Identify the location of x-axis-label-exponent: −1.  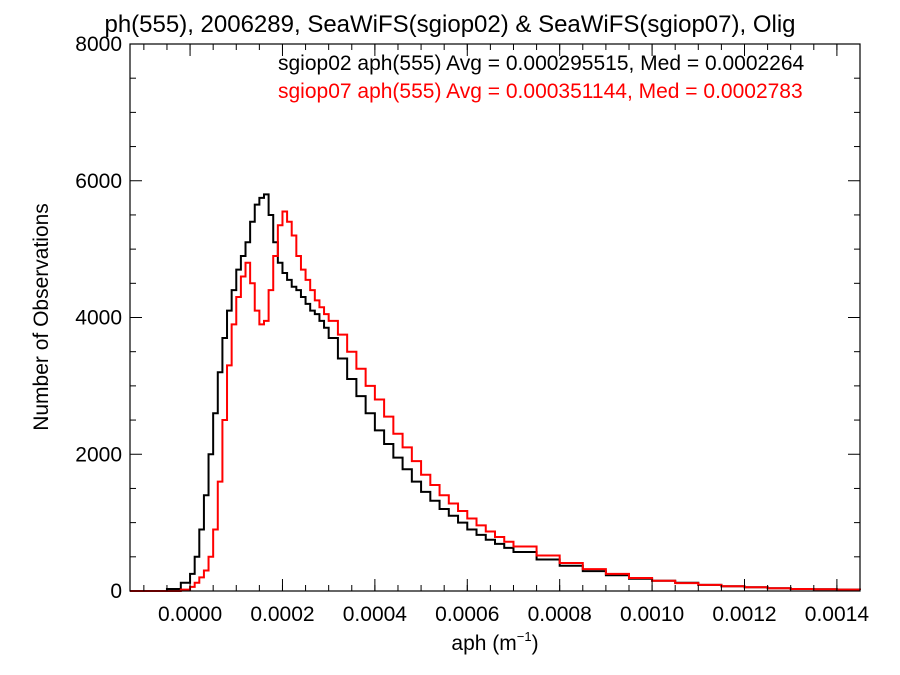
(524, 636).